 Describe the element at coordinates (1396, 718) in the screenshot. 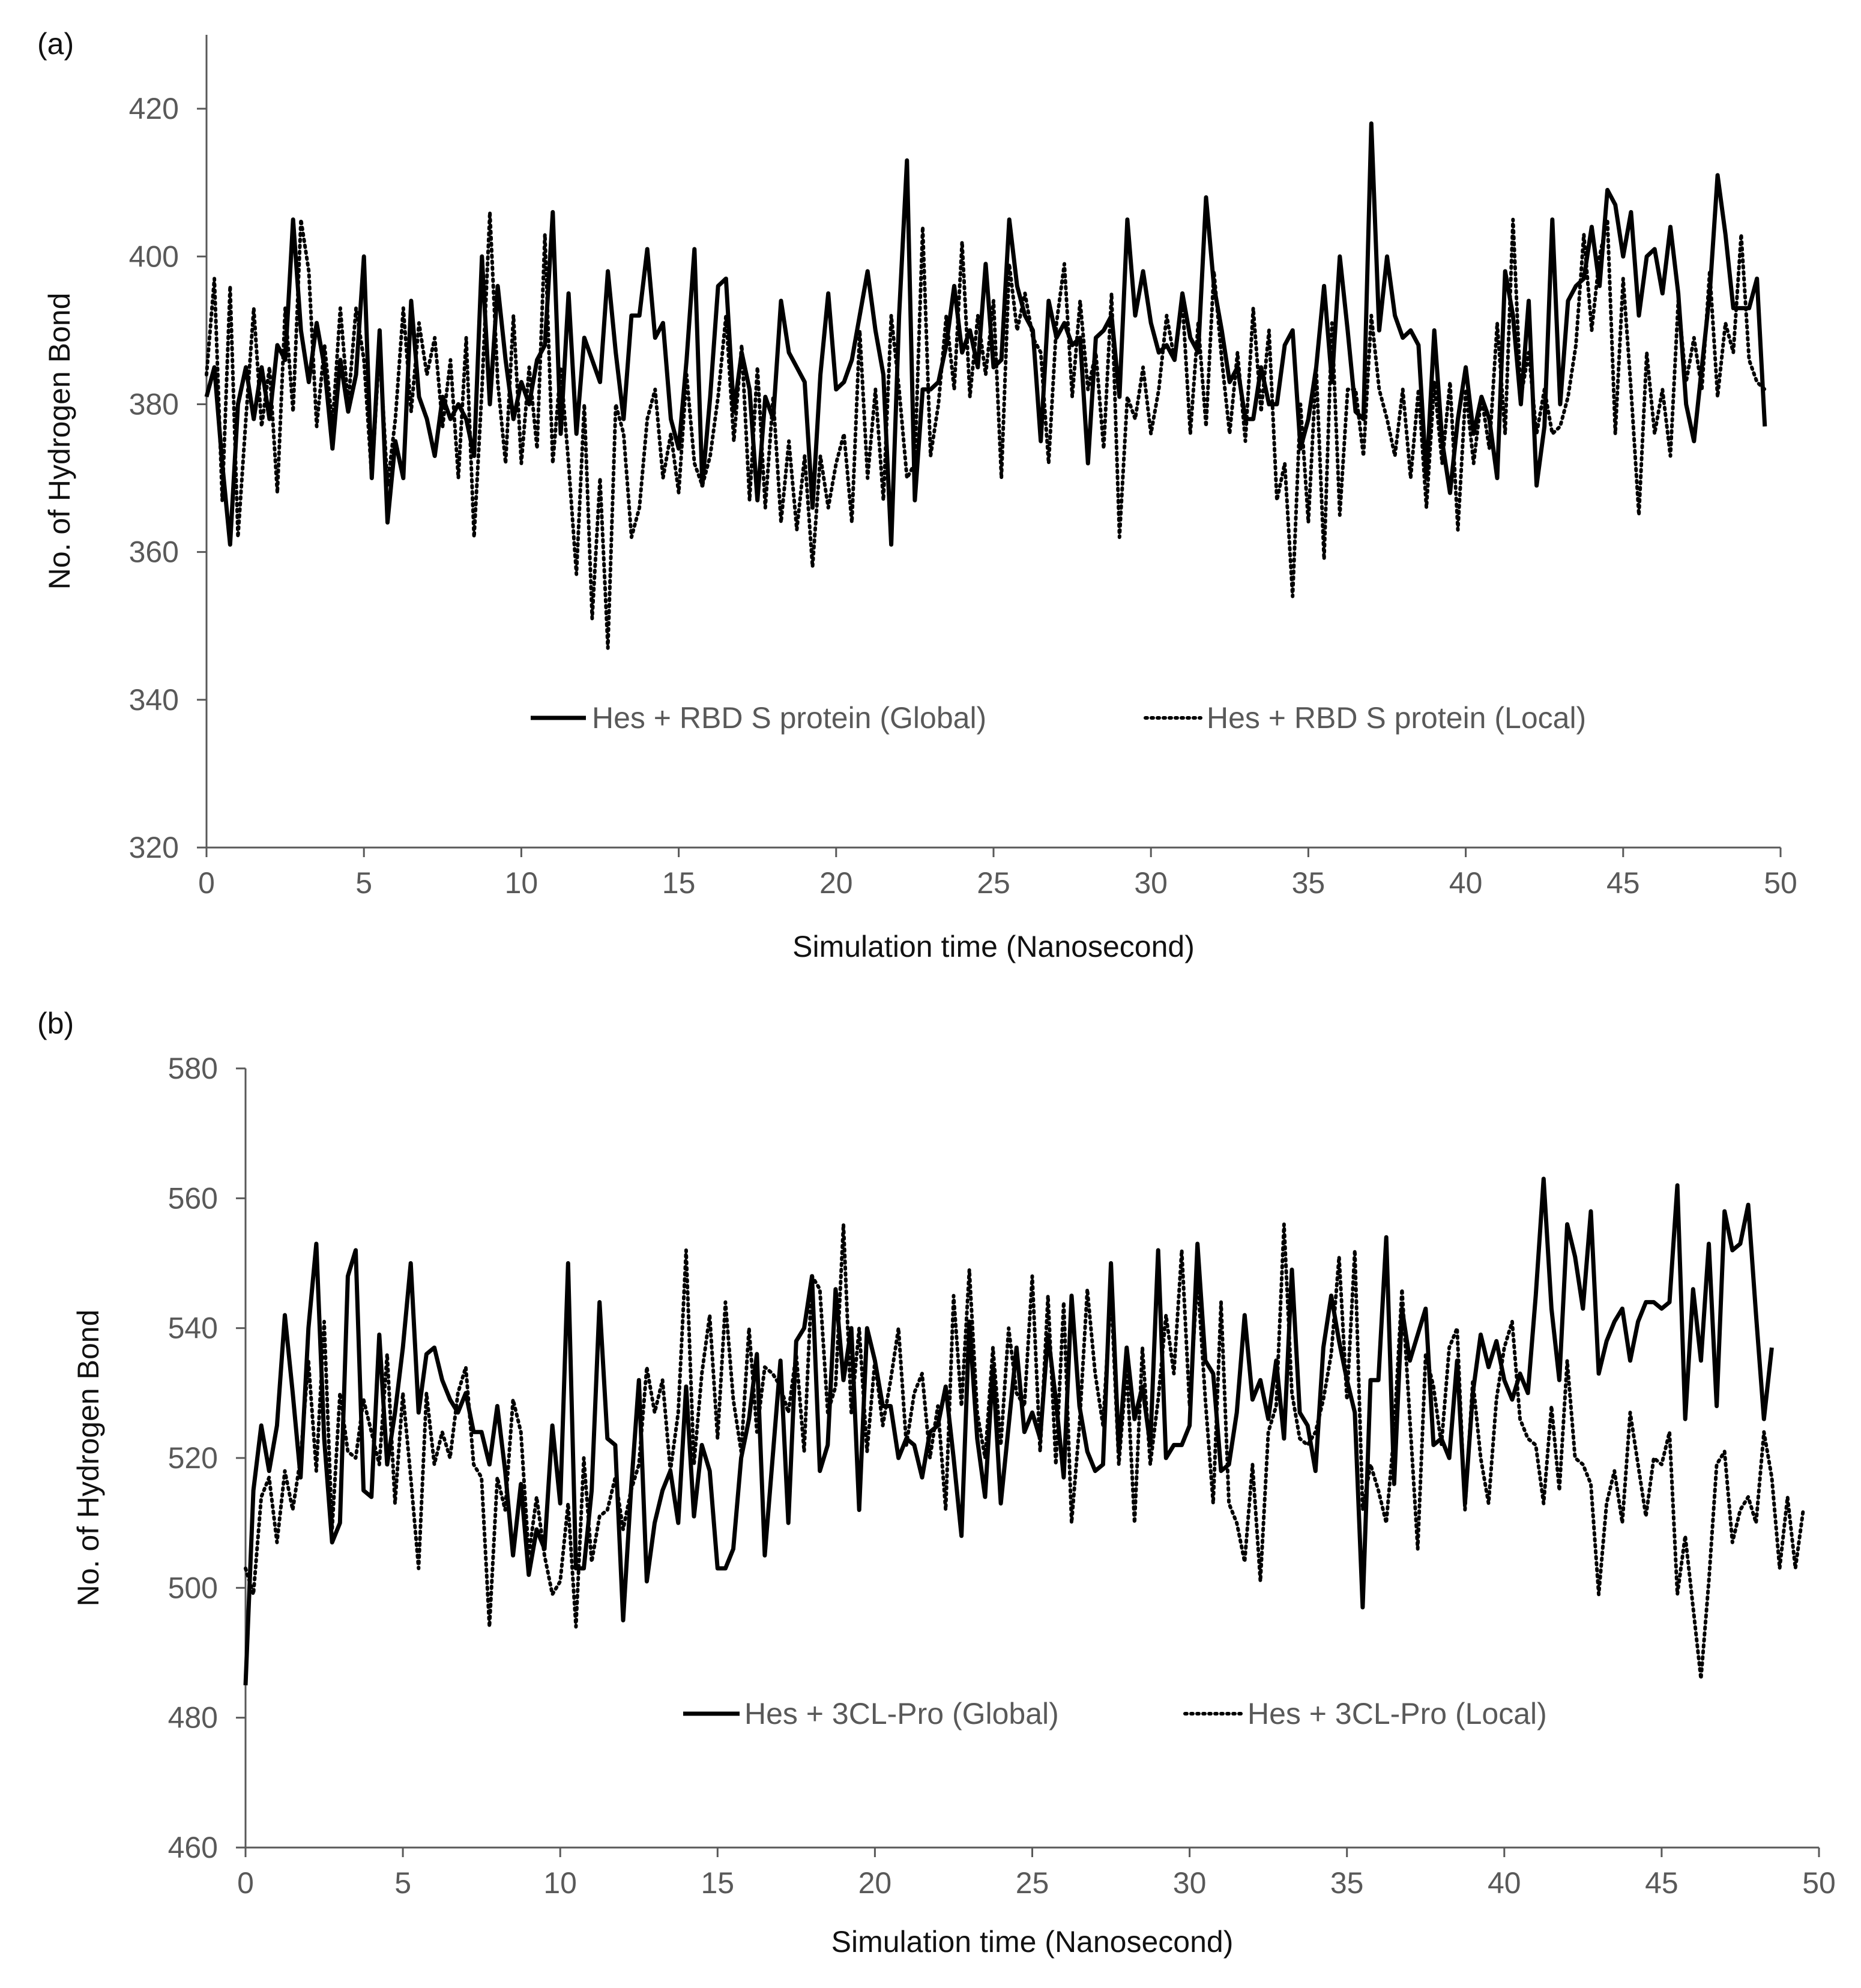

I see `legend-label-local: Hes + RBD S protein (Local)` at that location.